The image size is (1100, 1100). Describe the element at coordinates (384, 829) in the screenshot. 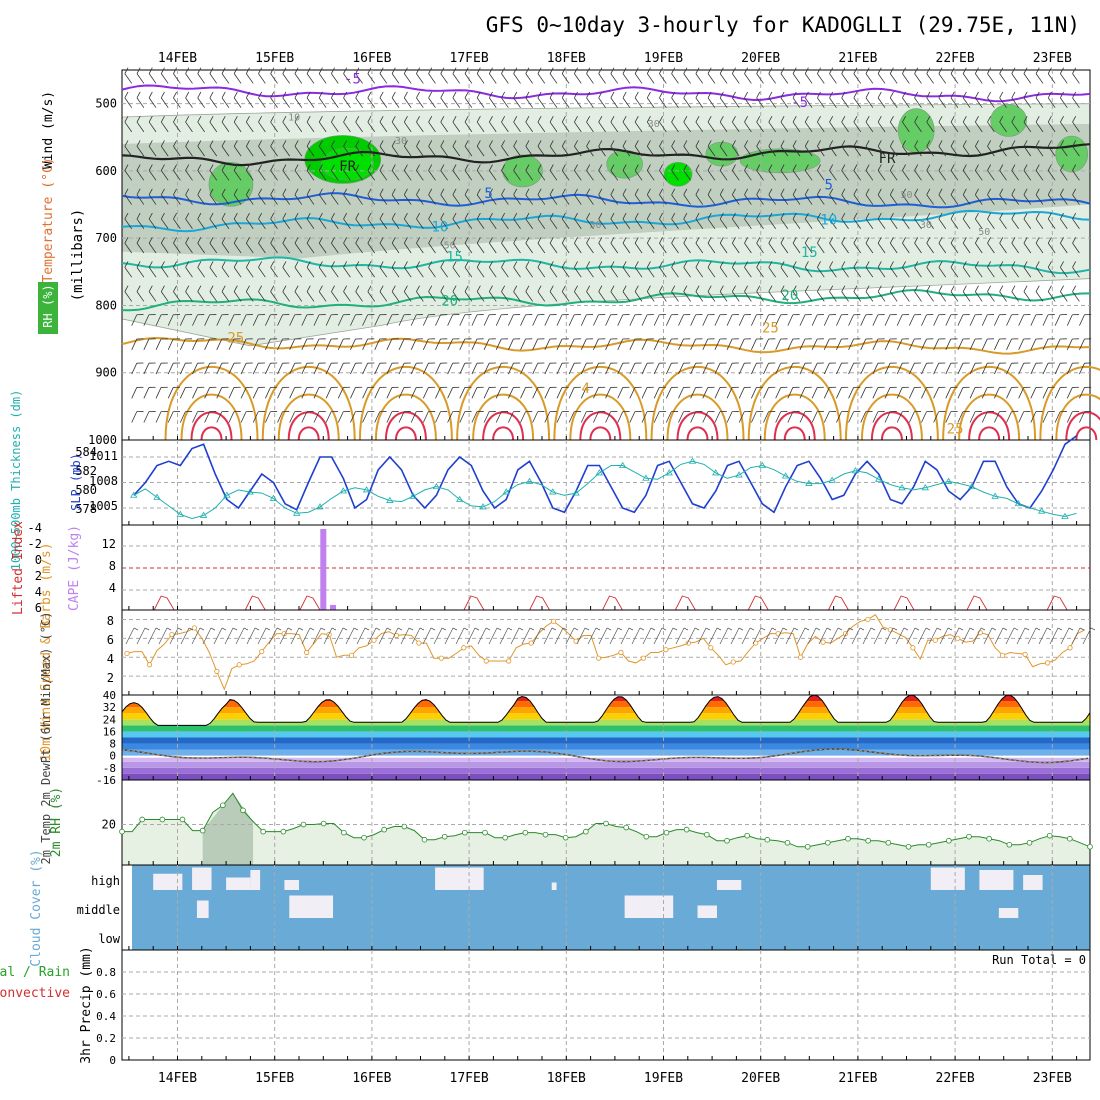

I see `rh2m-marker` at that location.